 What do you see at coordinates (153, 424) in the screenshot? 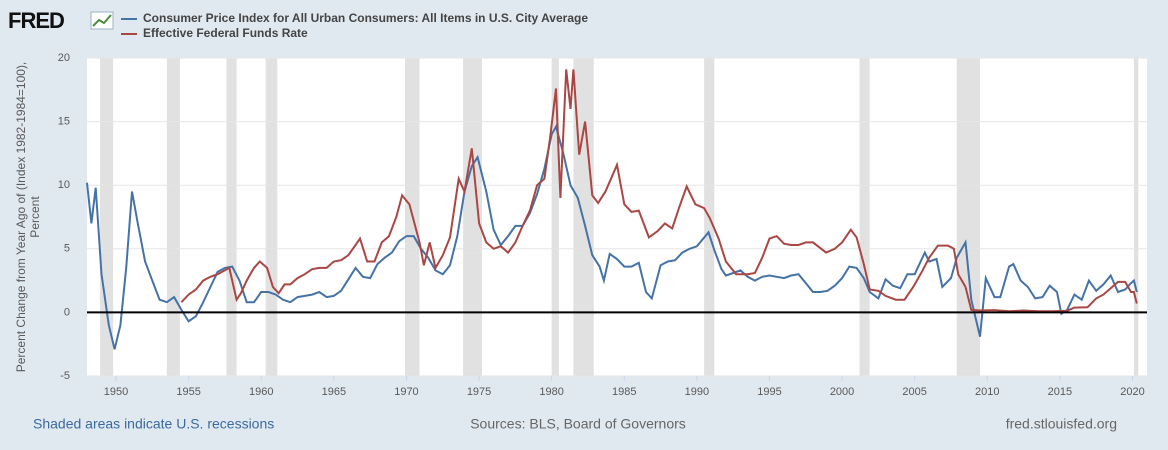
I see `footer-left: Shaded areas indicate U.S. recessions` at bounding box center [153, 424].